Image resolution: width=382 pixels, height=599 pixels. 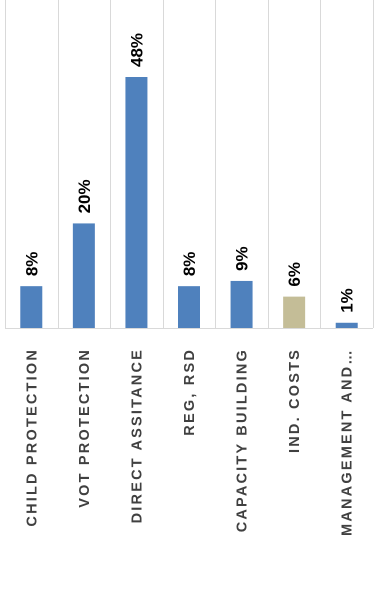 I want to click on category-label: IND. COSTS, so click(x=295, y=400).